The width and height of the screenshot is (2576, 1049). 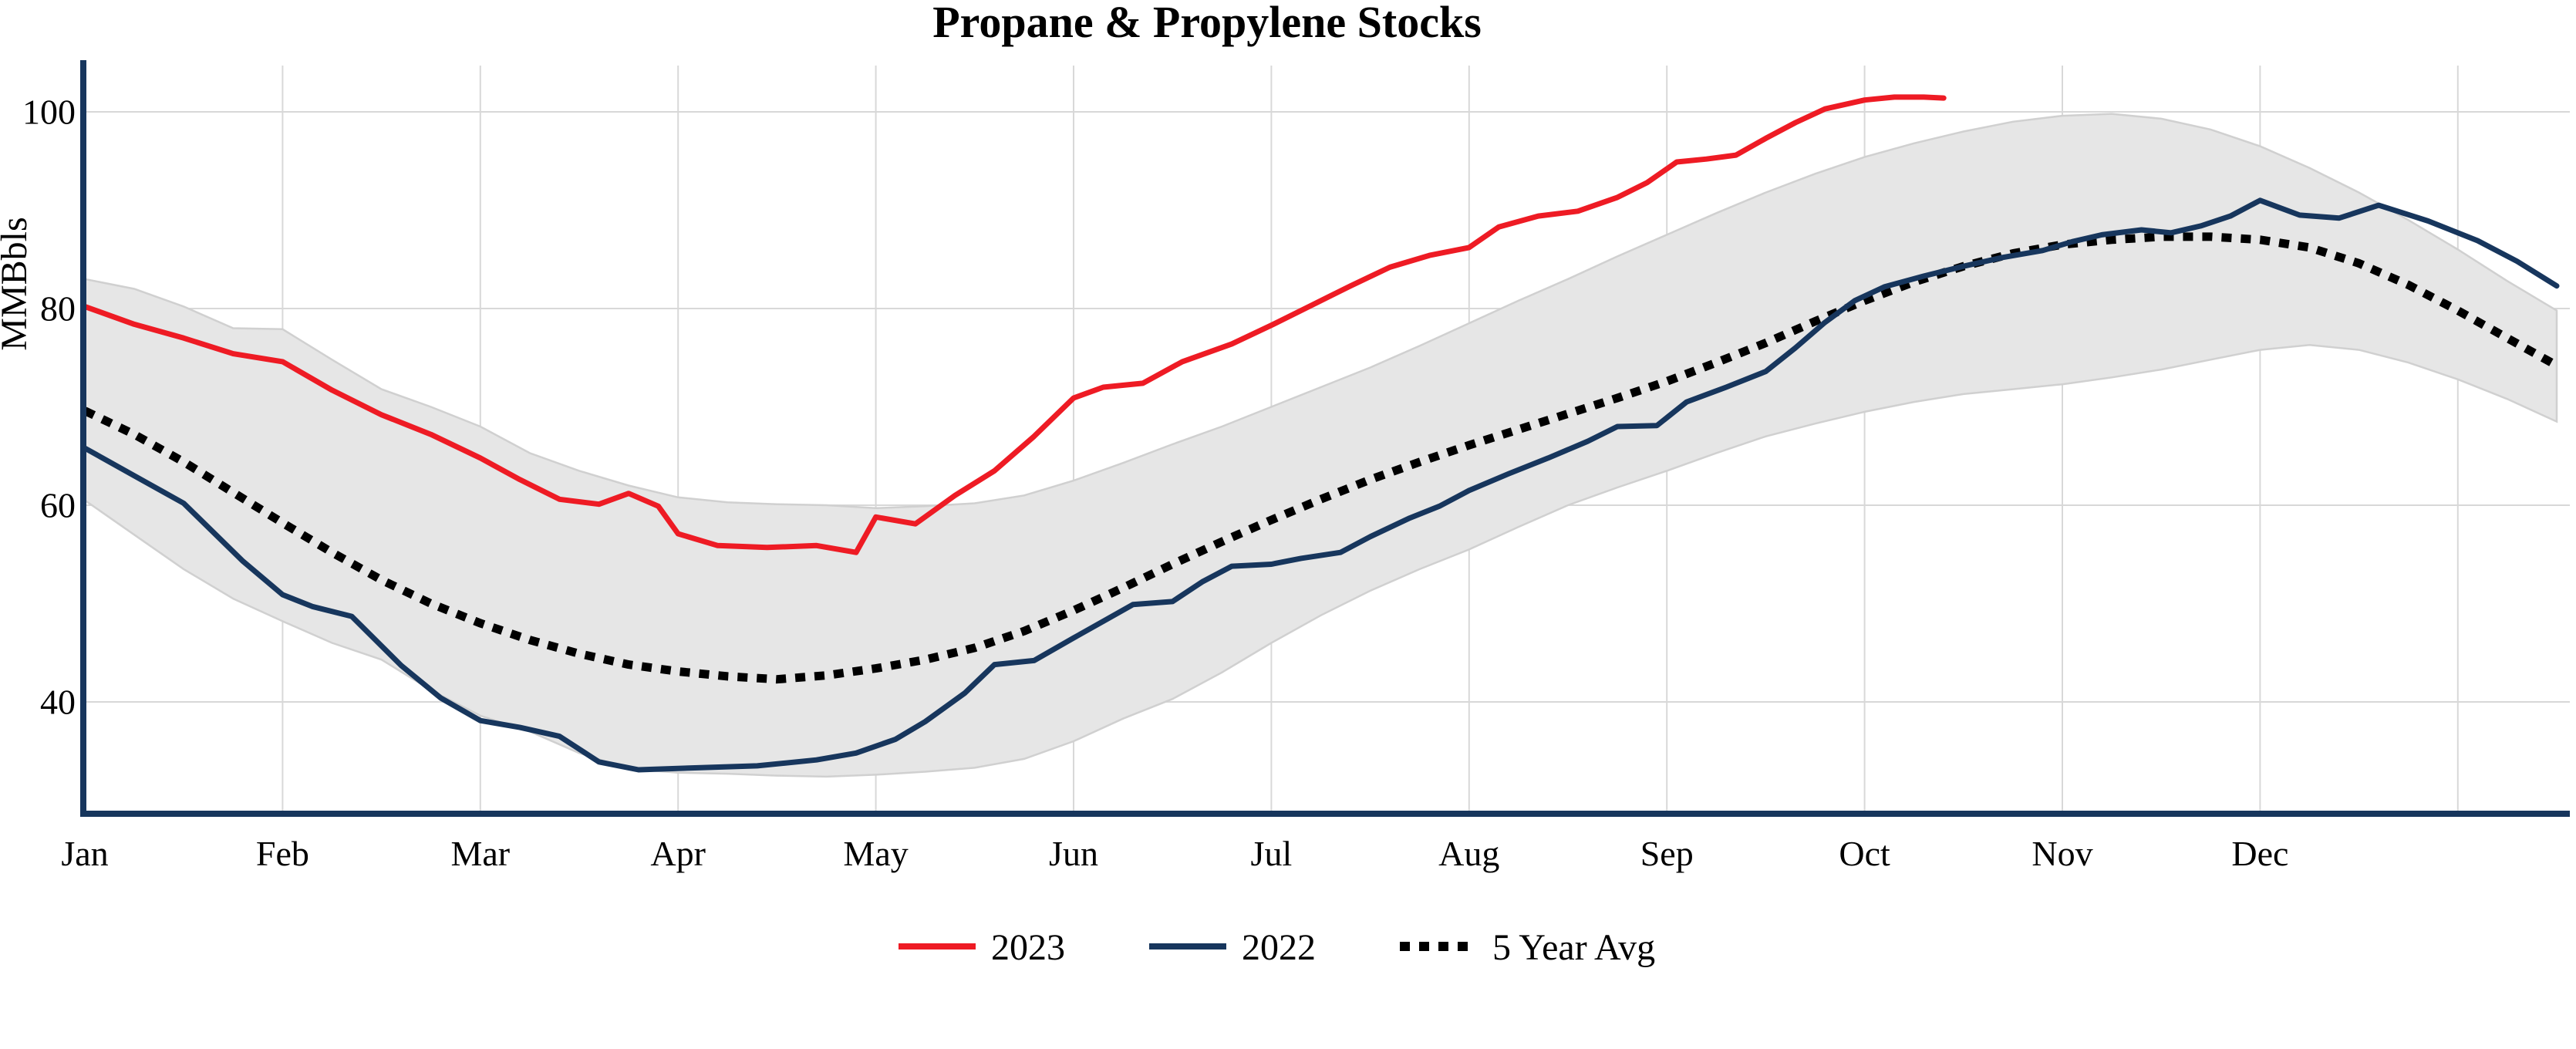 What do you see at coordinates (2259, 854) in the screenshot?
I see `x-tick-label-dec: Dec` at bounding box center [2259, 854].